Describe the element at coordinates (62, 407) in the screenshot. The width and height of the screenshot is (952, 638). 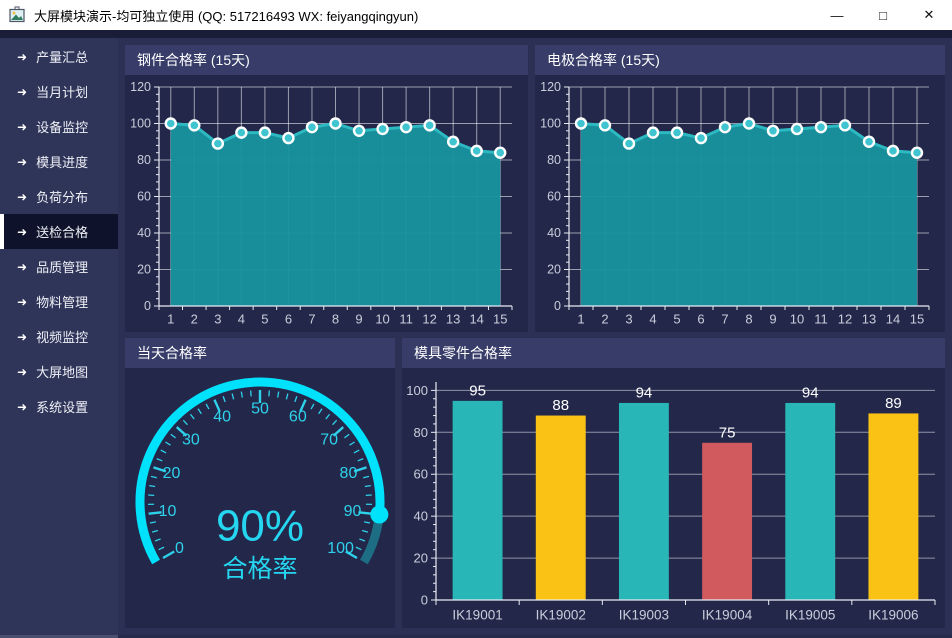
I see `sidebar-item-label: 系统设置` at that location.